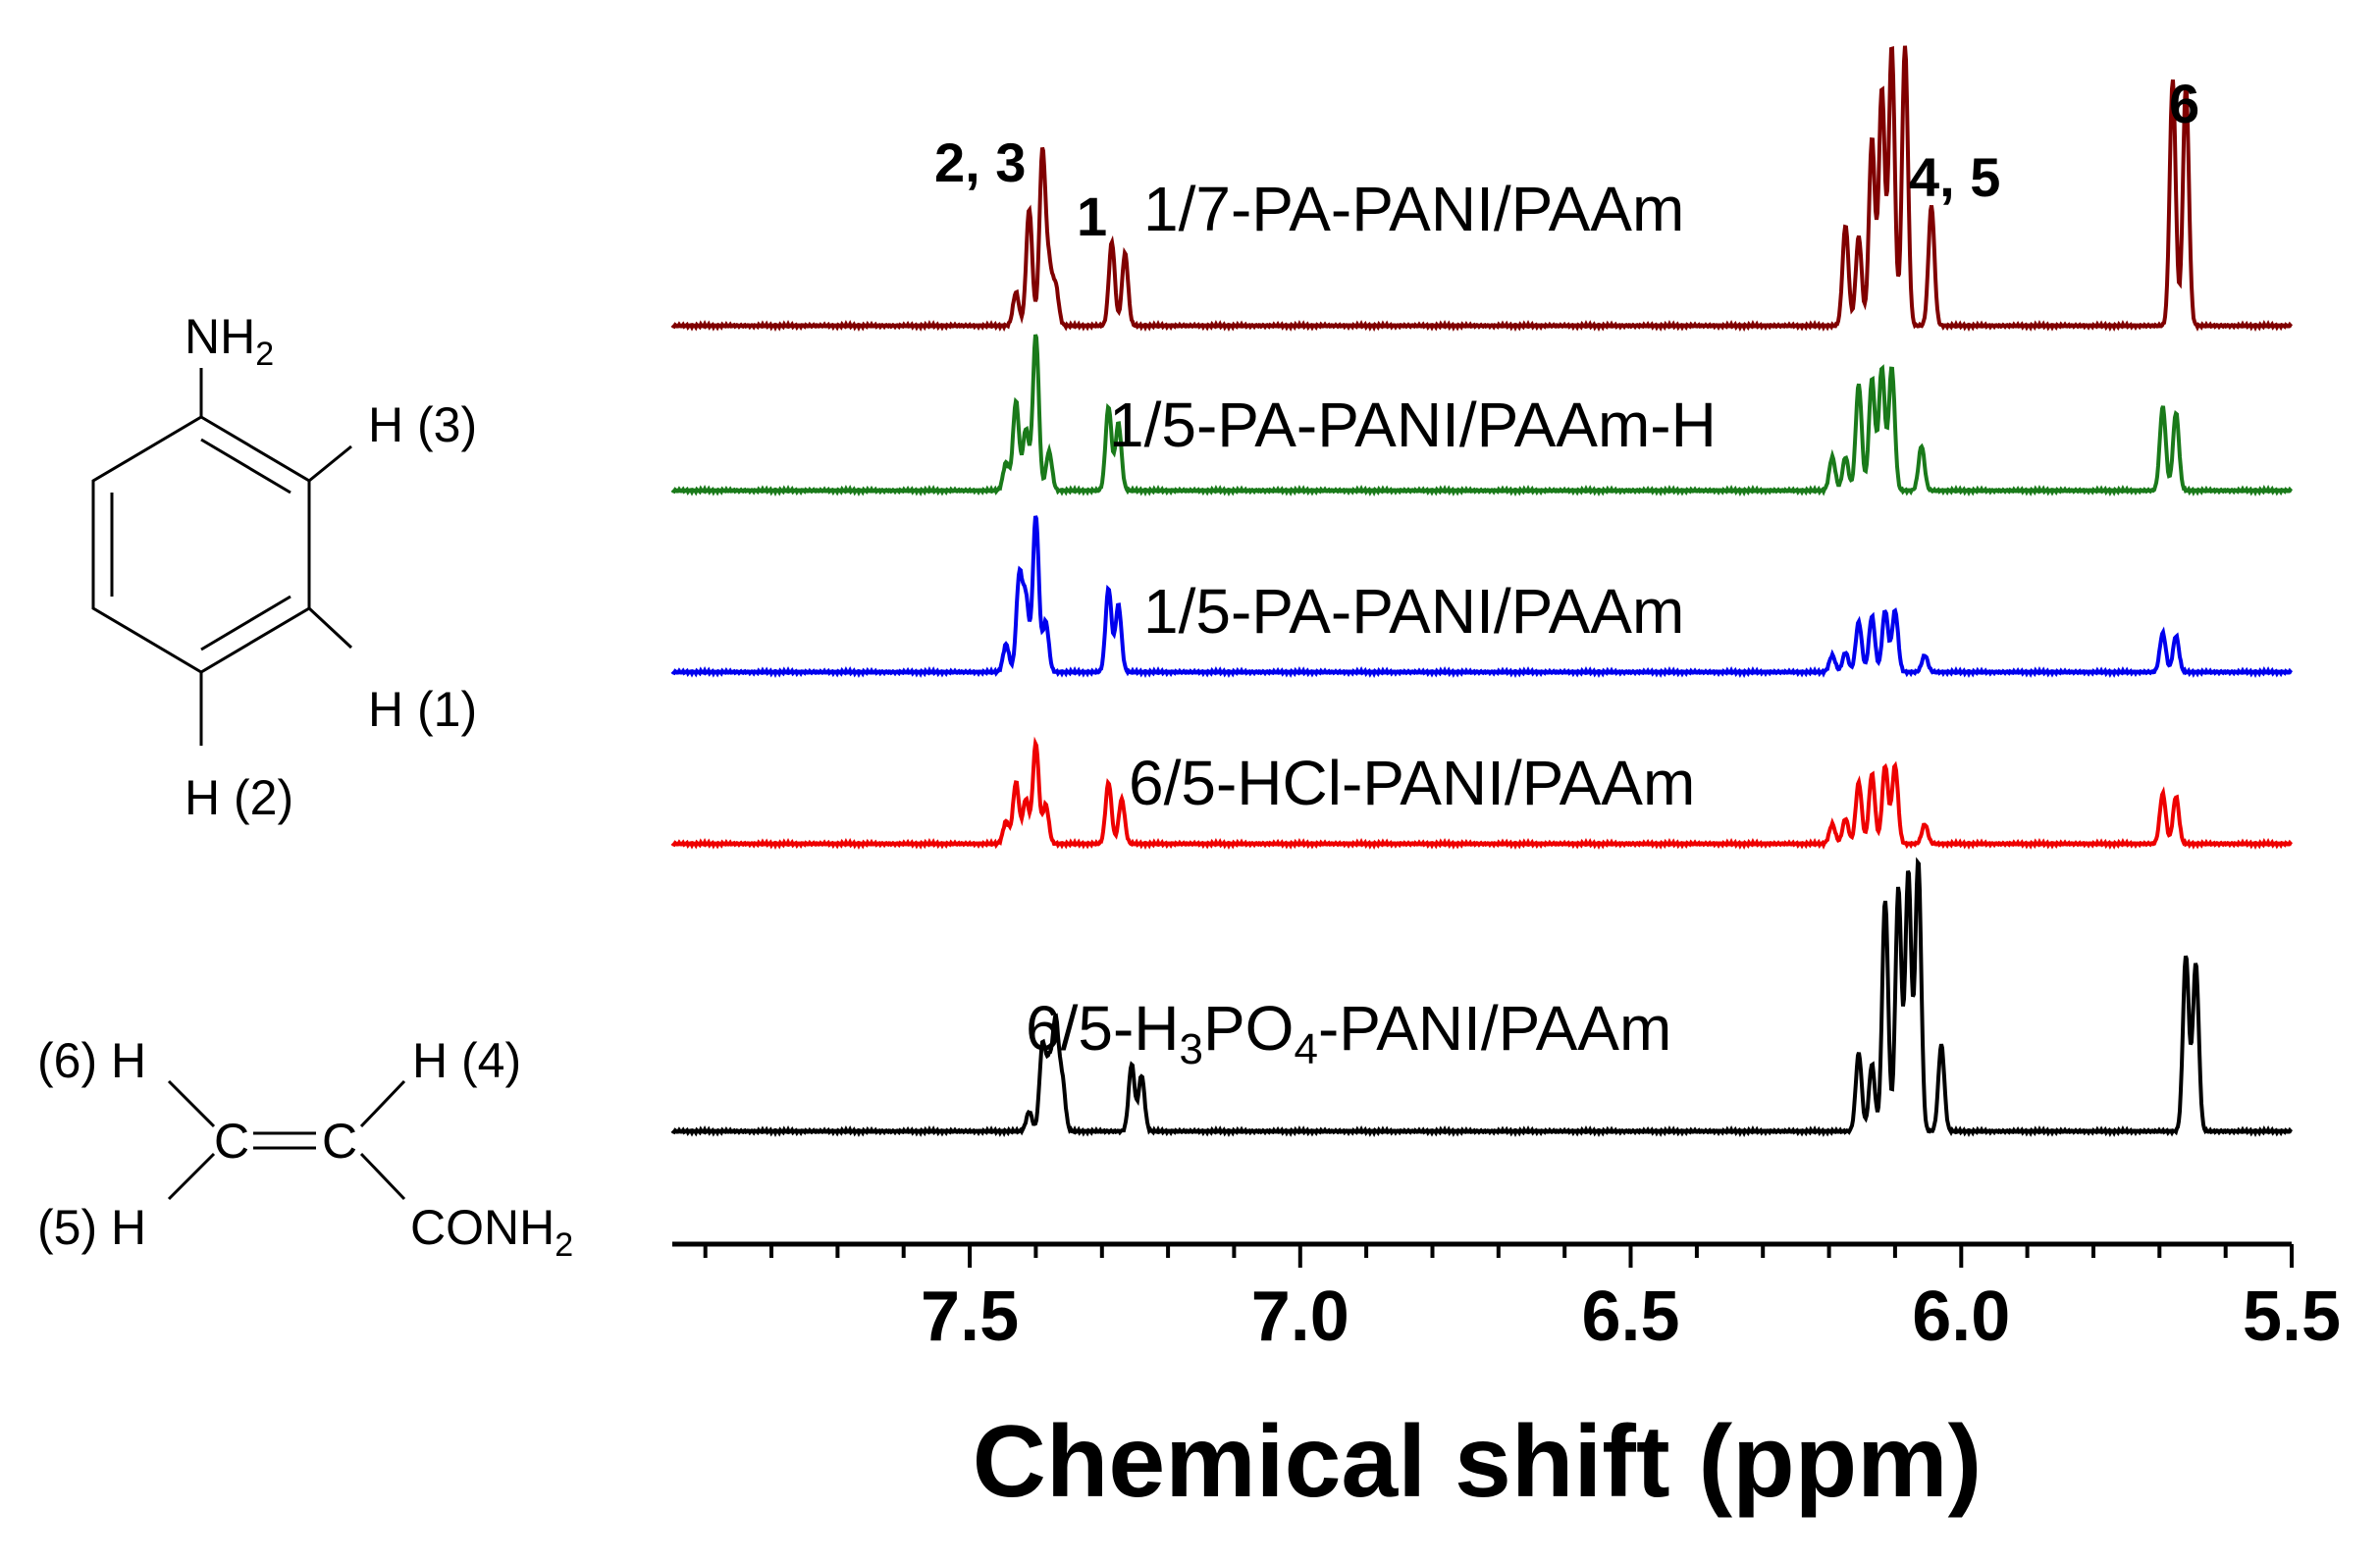  What do you see at coordinates (222, 557) in the screenshot?
I see `aniline-structure` at bounding box center [222, 557].